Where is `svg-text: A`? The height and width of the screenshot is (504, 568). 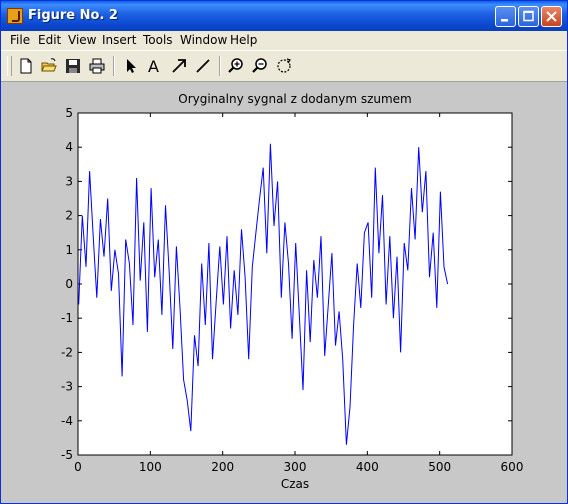
svg-text: A is located at coordinates (153, 66).